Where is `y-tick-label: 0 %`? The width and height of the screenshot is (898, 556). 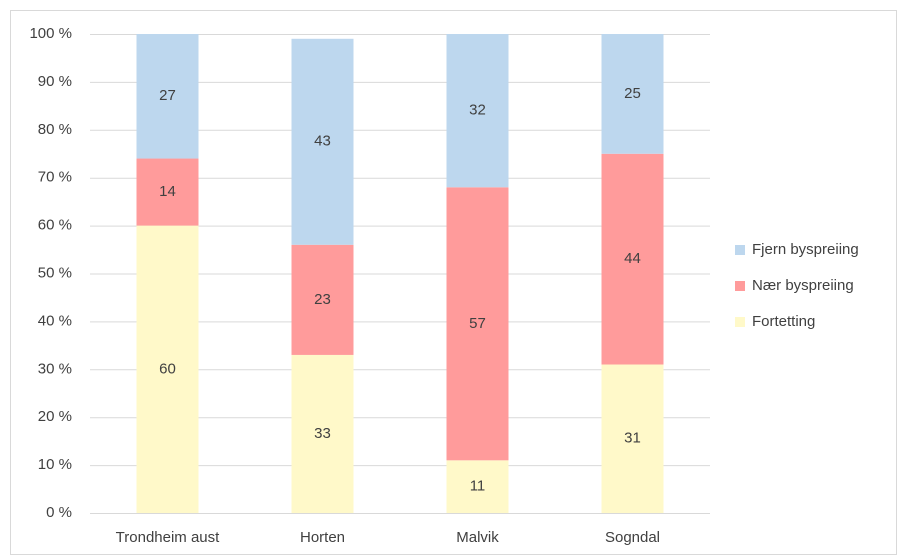 y-tick-label: 0 % is located at coordinates (59, 512).